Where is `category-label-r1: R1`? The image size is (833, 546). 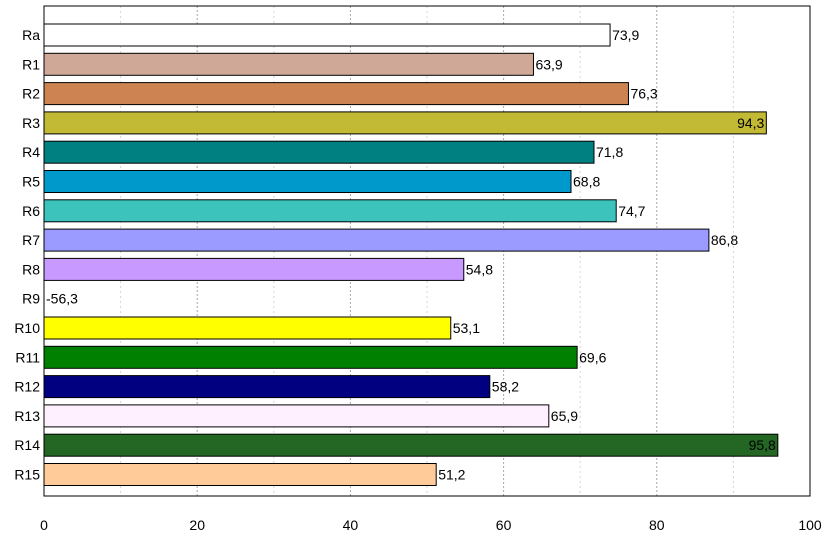 category-label-r1: R1 is located at coordinates (31, 64).